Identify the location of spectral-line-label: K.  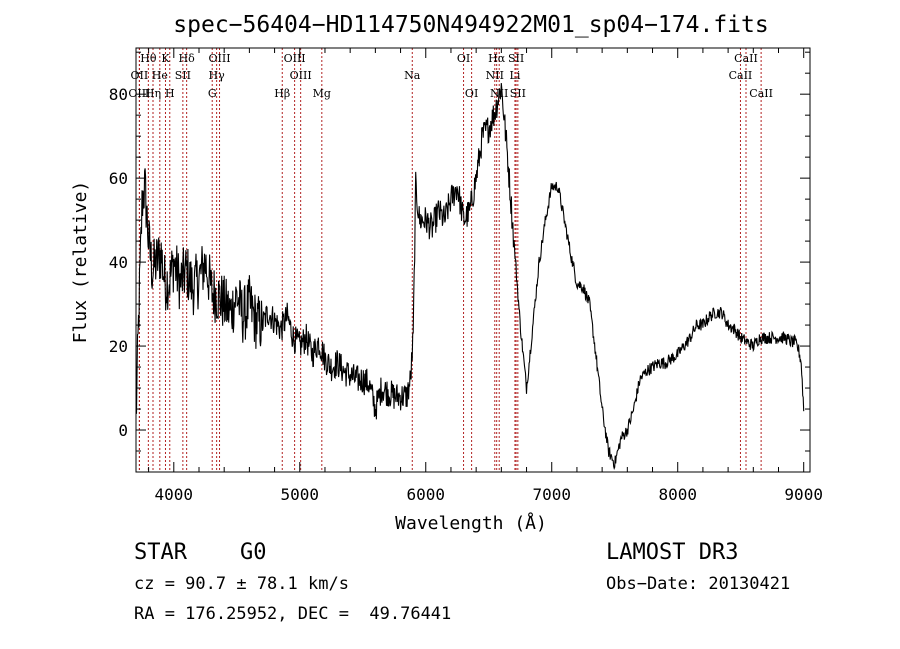
(165, 58).